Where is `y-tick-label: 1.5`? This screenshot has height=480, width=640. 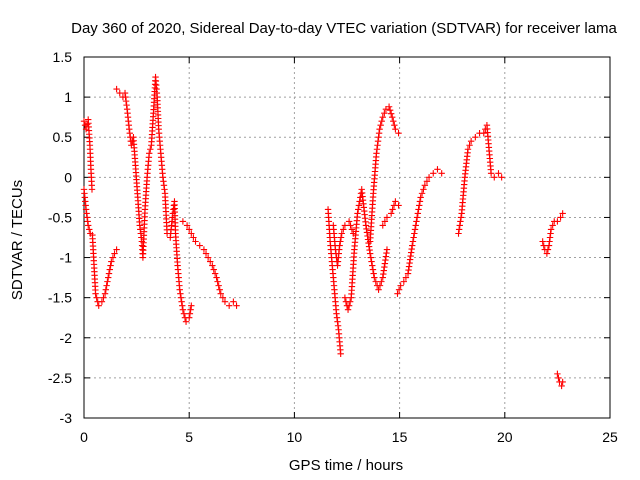 y-tick-label: 1.5 is located at coordinates (63, 57).